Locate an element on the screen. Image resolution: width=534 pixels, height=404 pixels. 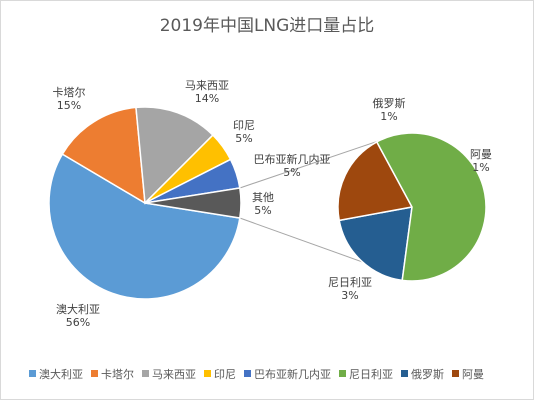
secondary-1-pct-label: 1% is located at coordinates (480, 167).